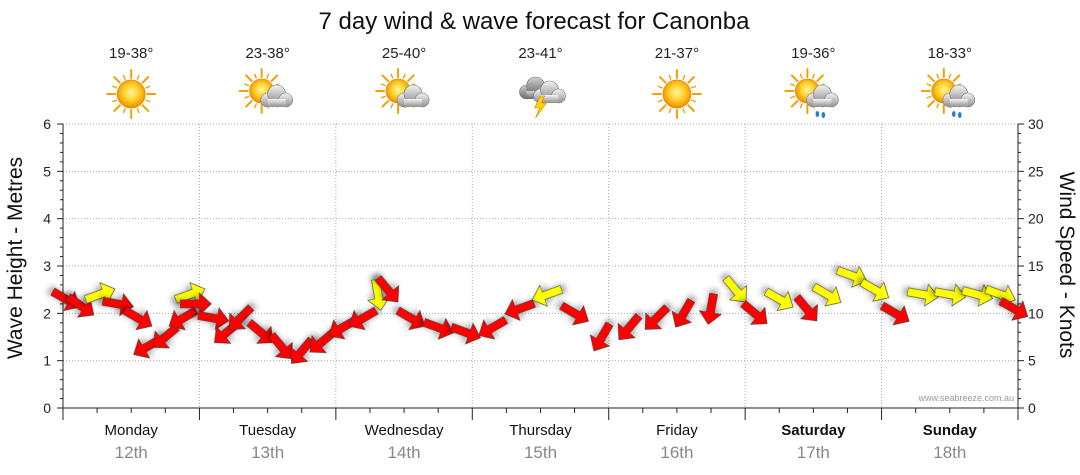  What do you see at coordinates (1032, 361) in the screenshot?
I see `y-tick-label-right: 5` at bounding box center [1032, 361].